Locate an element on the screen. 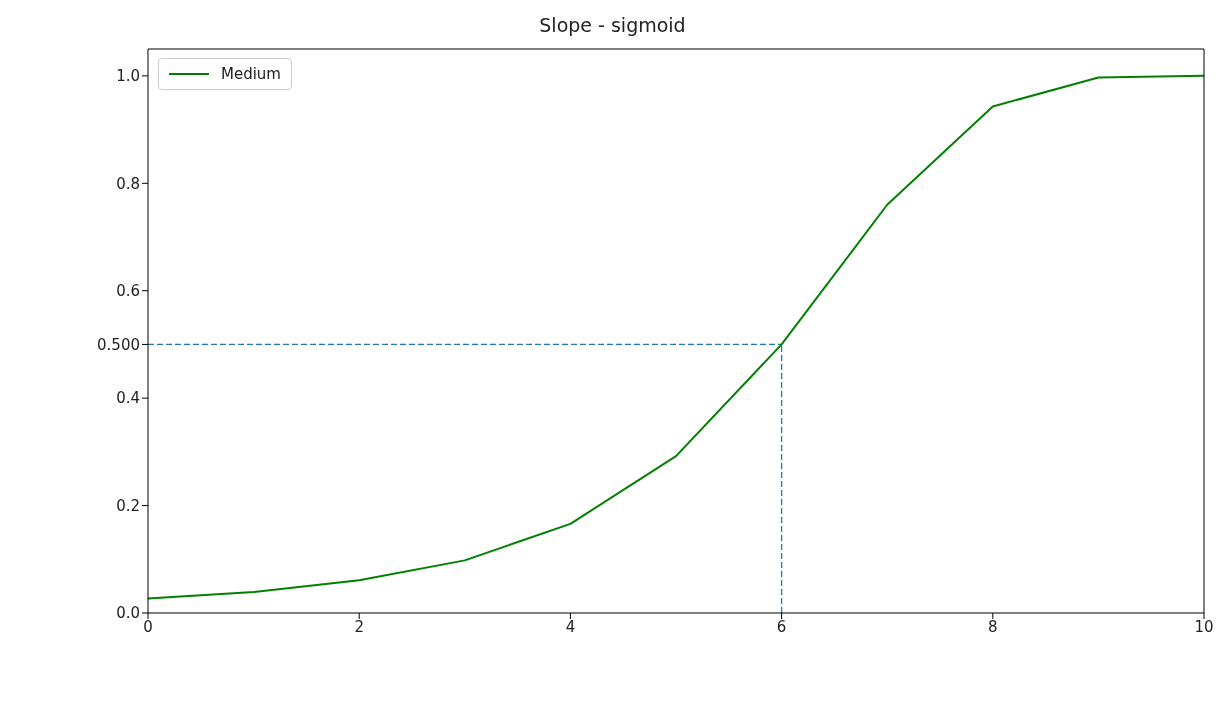 This screenshot has height=713, width=1225. x-tick-label: 0 is located at coordinates (148, 626).